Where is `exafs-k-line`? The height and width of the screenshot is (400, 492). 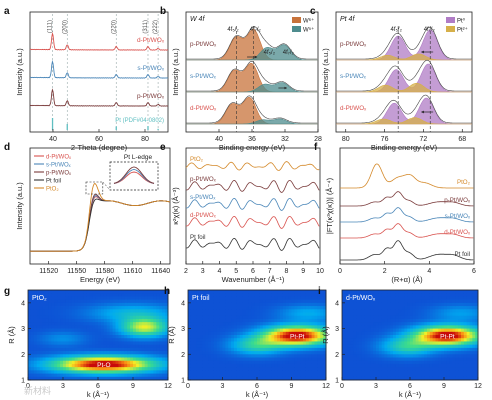 exafs-k-line is located at coordinates (252, 166).